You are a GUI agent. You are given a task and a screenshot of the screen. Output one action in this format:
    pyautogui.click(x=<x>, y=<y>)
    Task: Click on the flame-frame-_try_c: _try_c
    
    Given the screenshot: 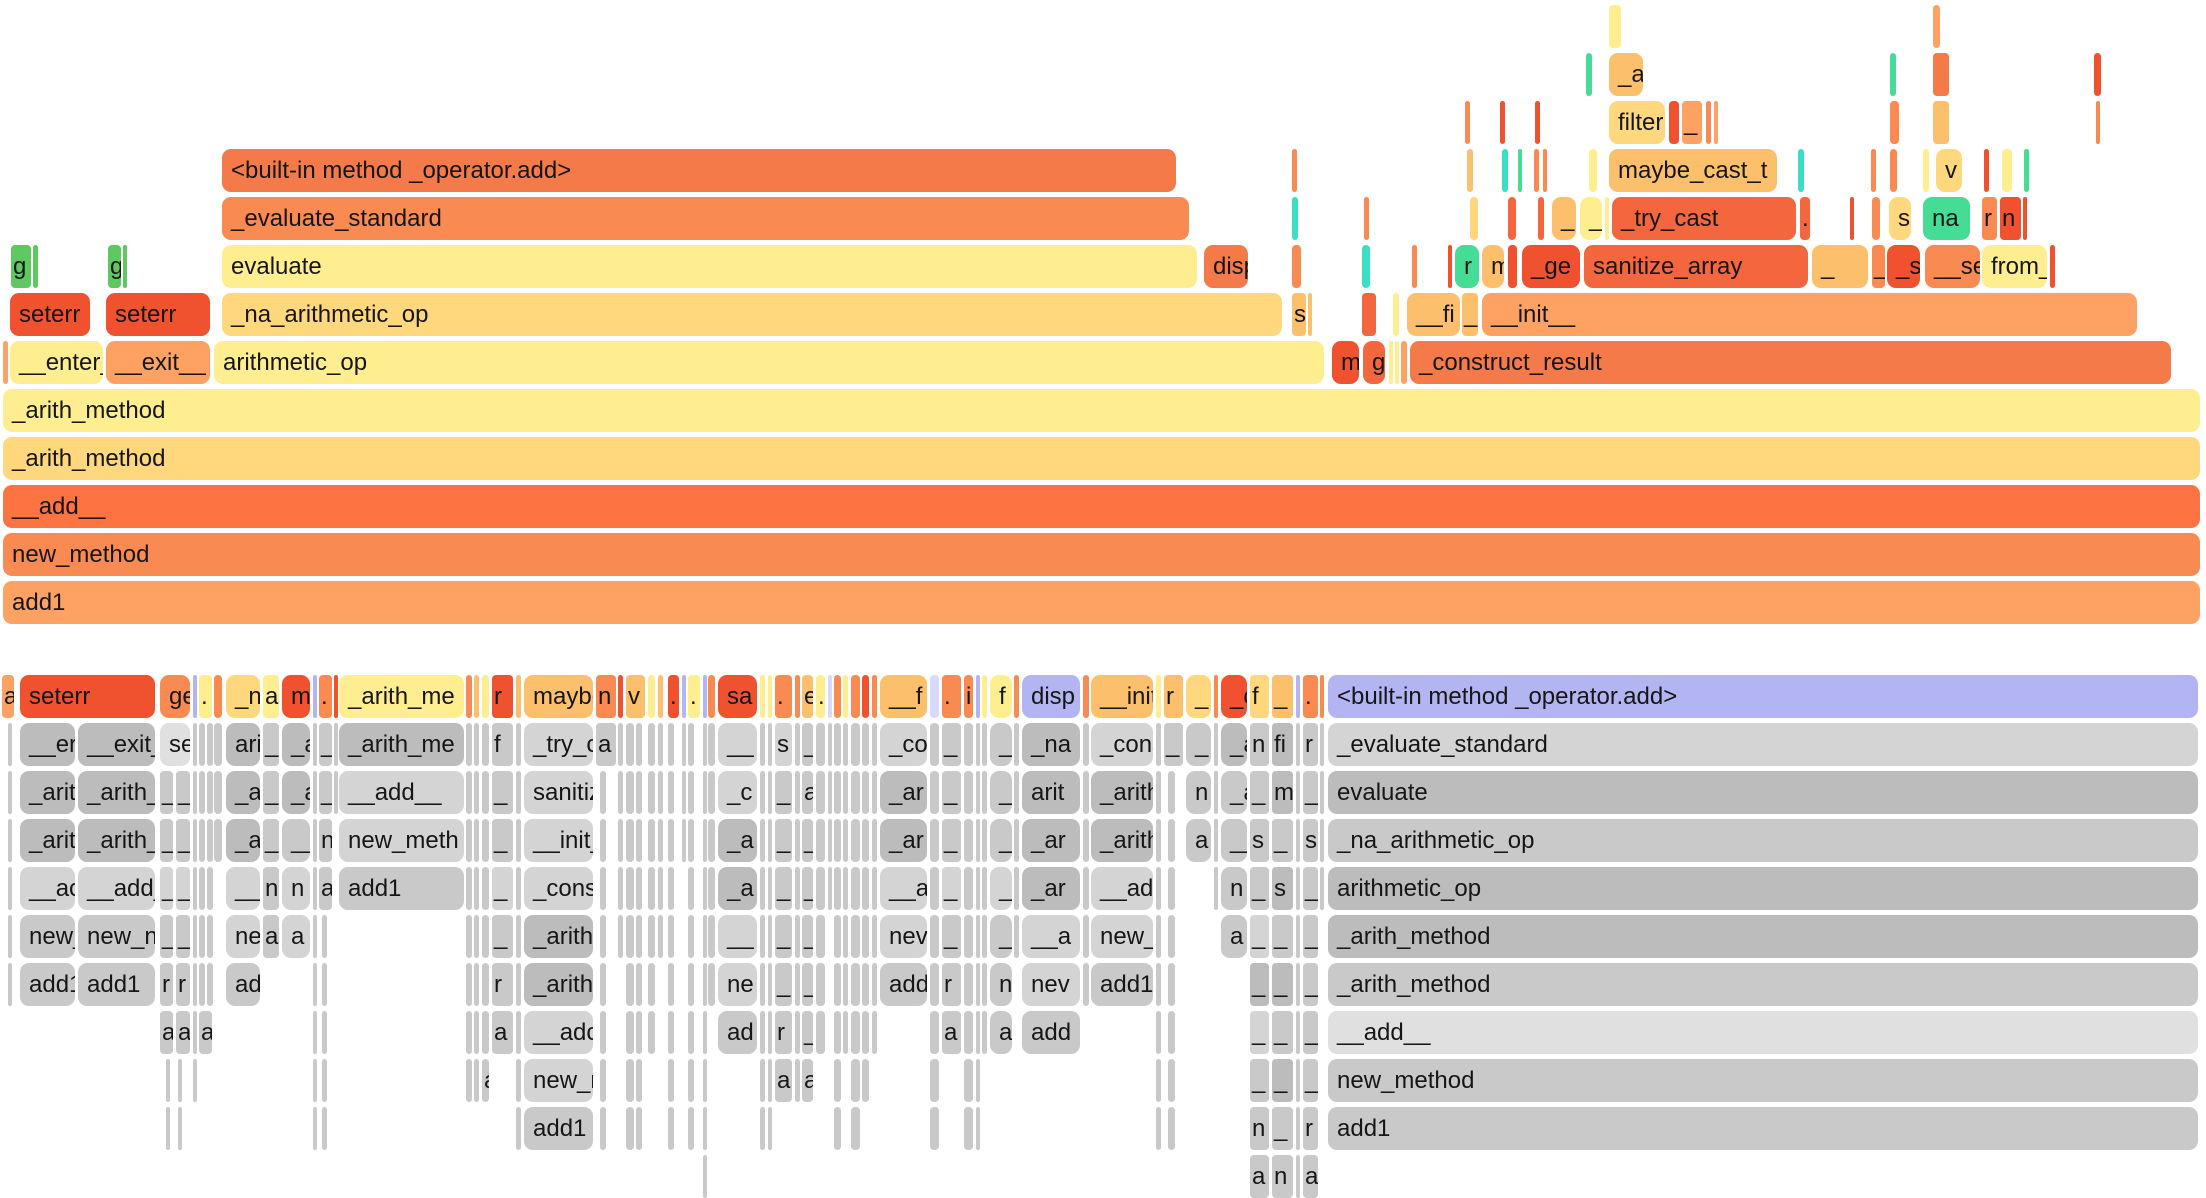 What is the action you would take?
    pyautogui.click(x=558, y=744)
    